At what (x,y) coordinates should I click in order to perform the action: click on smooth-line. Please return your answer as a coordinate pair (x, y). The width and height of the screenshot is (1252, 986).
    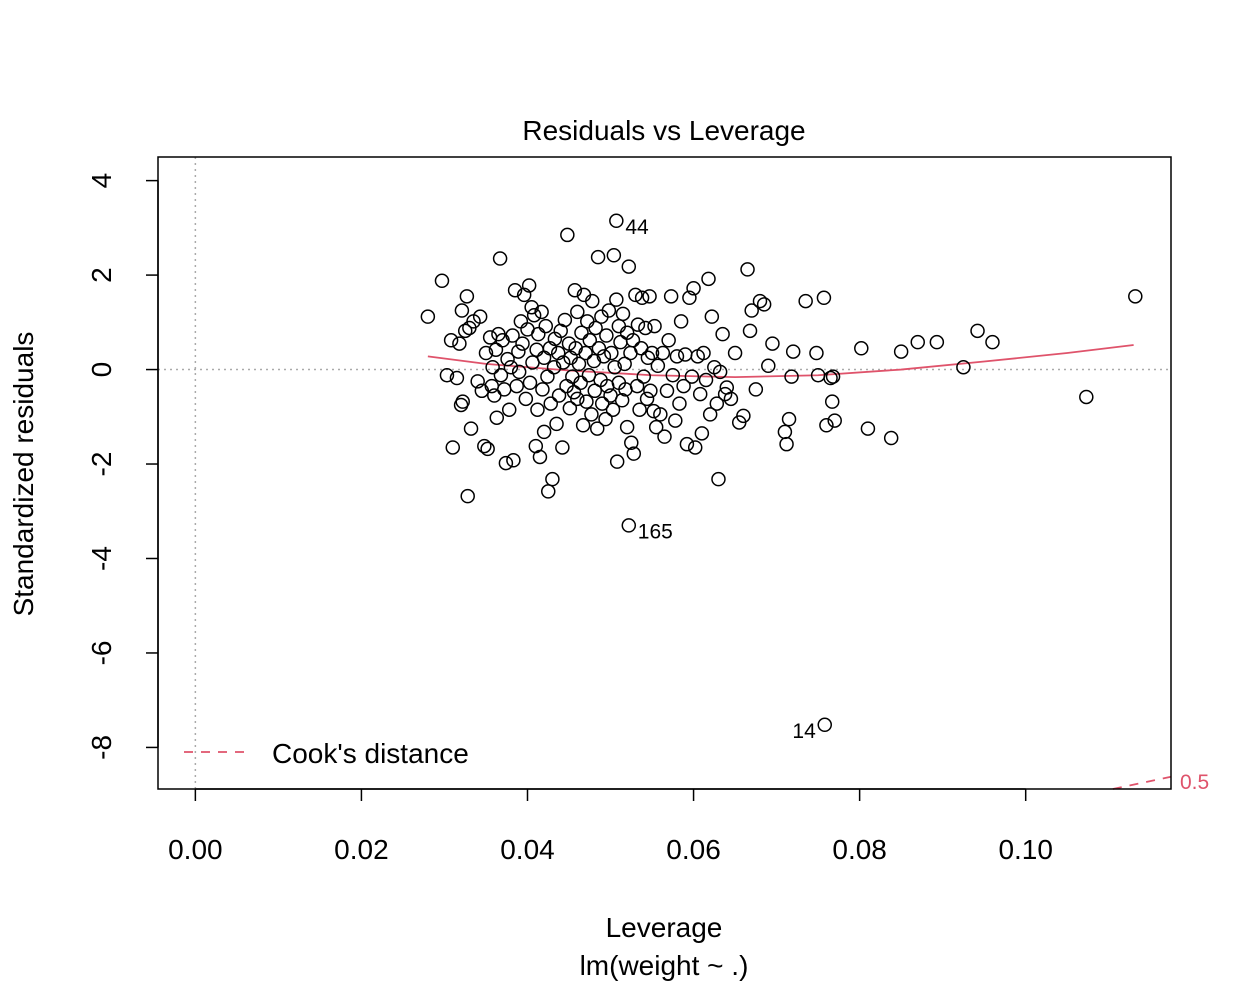
    Looking at the image, I should click on (780, 361).